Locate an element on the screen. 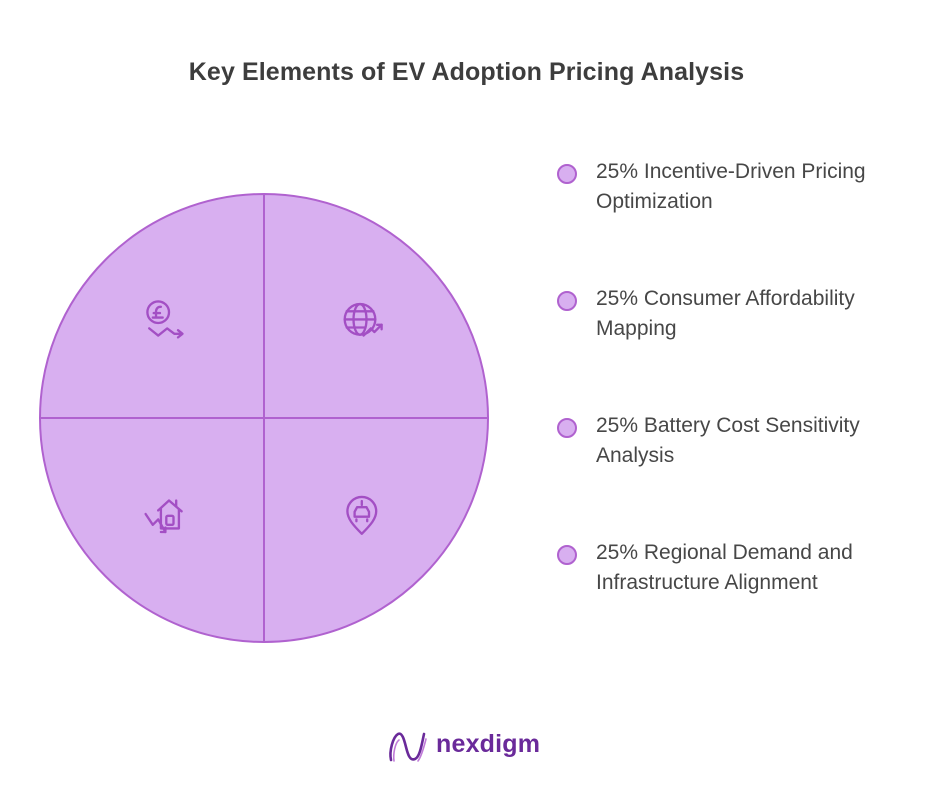 This screenshot has width=933, height=799. legend-label: 25% Battery Cost Sensitivity Analysis is located at coordinates (728, 440).